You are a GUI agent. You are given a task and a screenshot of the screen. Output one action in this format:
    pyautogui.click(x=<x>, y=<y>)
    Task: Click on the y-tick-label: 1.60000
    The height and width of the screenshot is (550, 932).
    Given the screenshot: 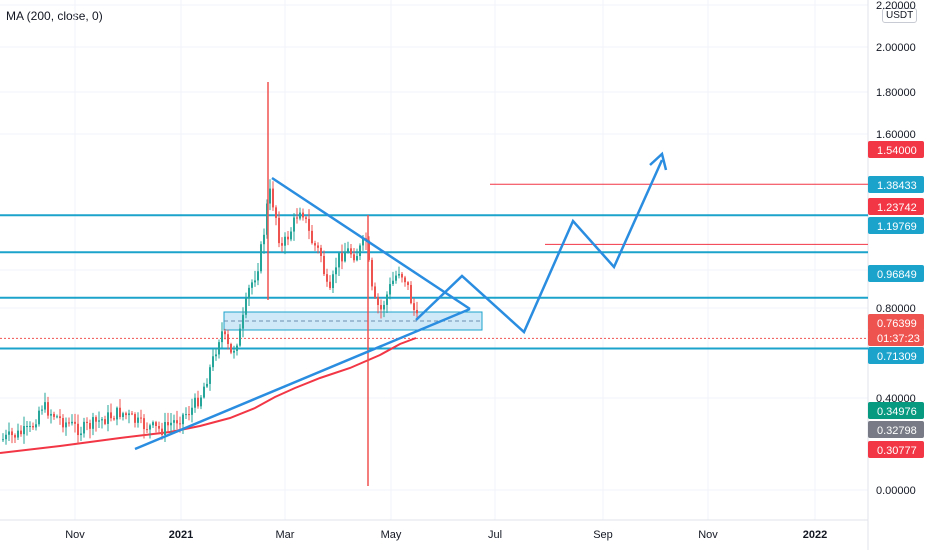 What is the action you would take?
    pyautogui.click(x=896, y=135)
    